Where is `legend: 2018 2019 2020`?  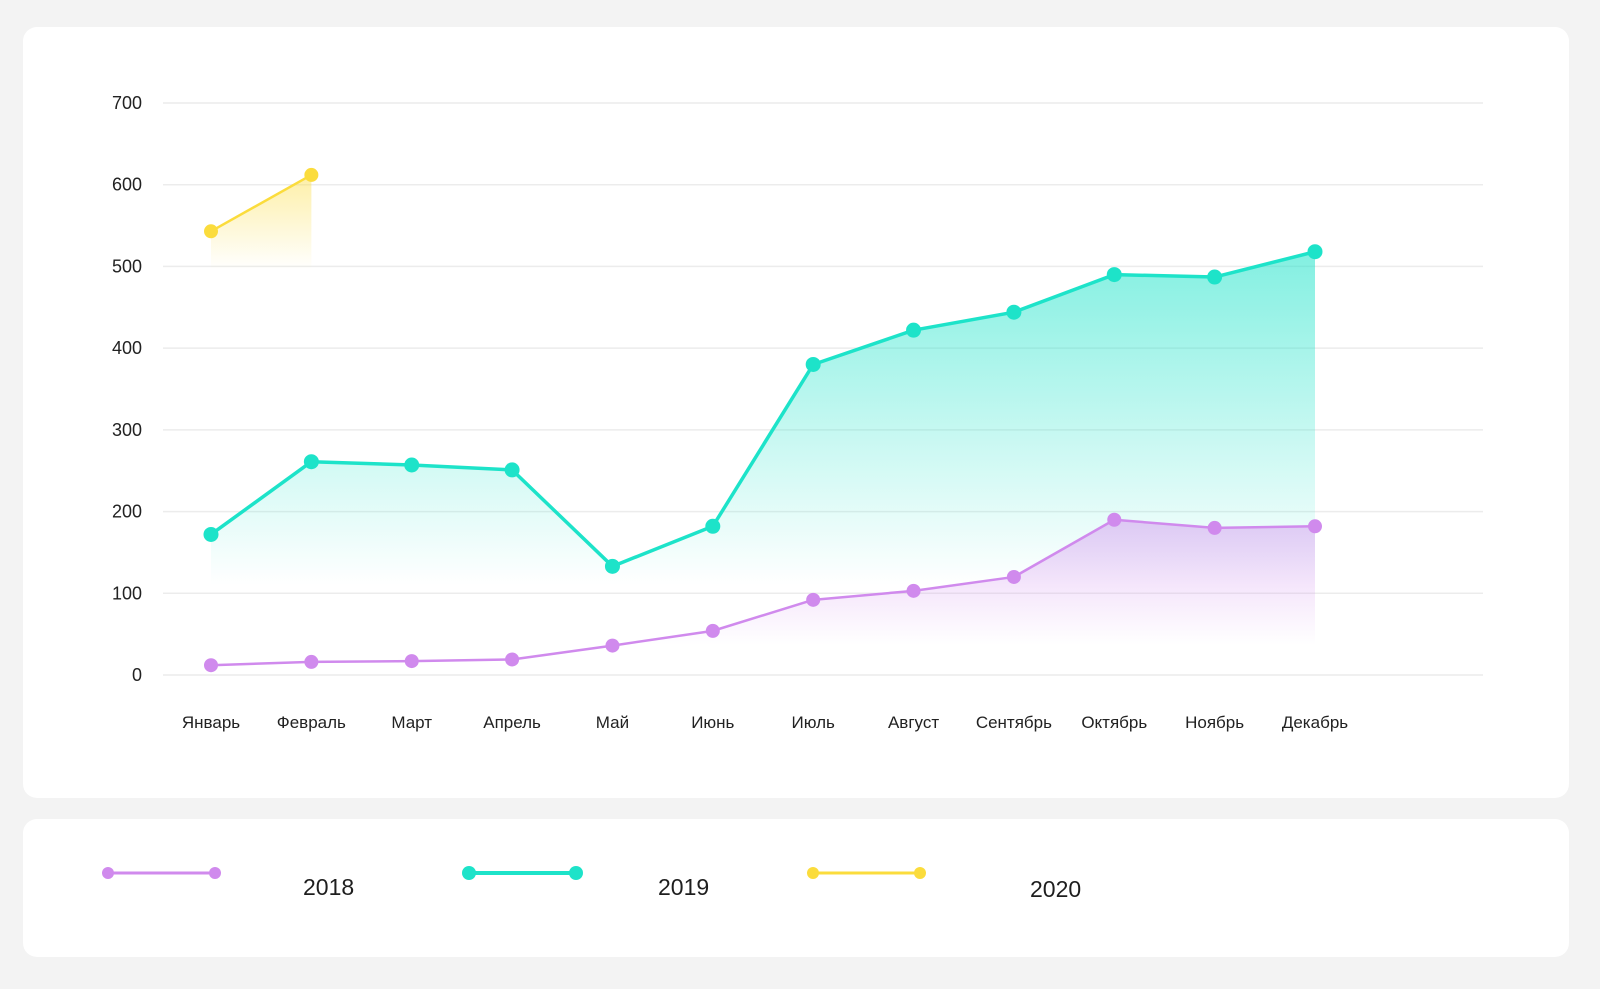
legend: 2018 2019 2020 is located at coordinates (796, 888).